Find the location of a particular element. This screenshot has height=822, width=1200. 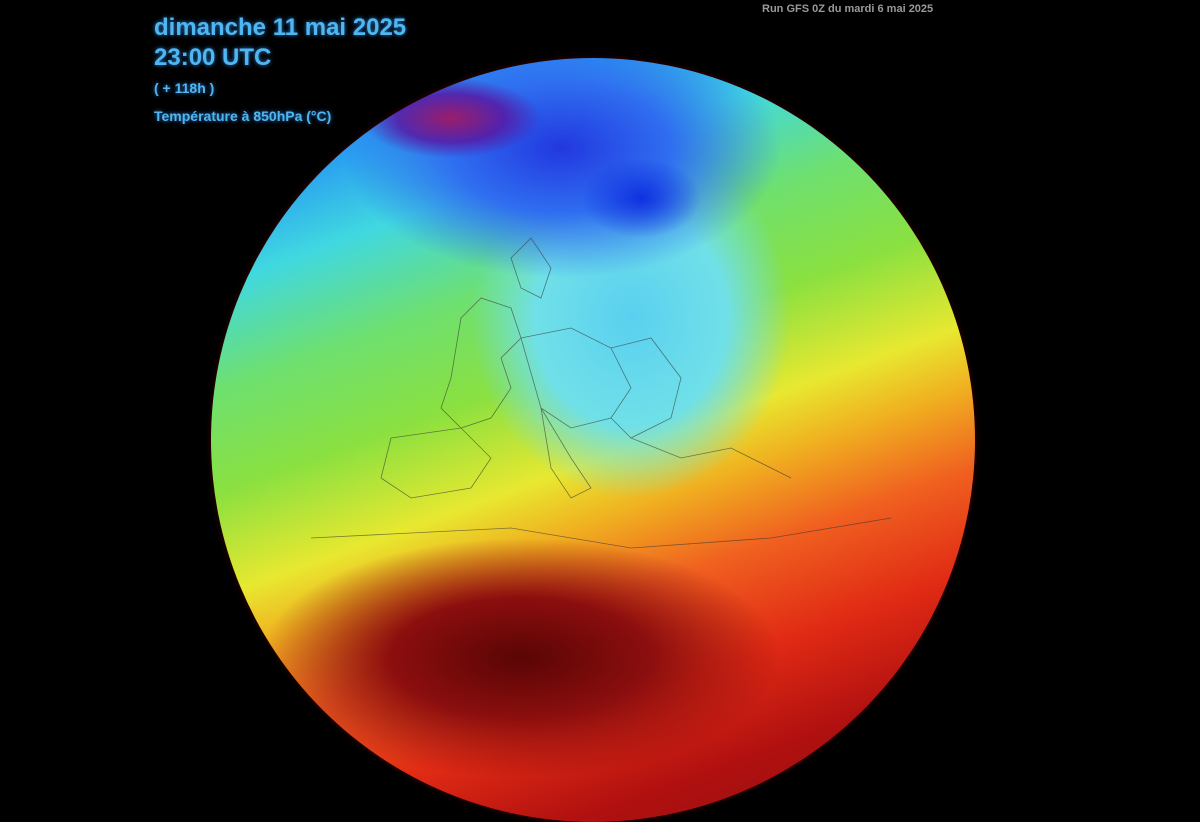

model-run-label: Run GFS 0Z du mardi 6 mai 2025 is located at coordinates (848, 9).